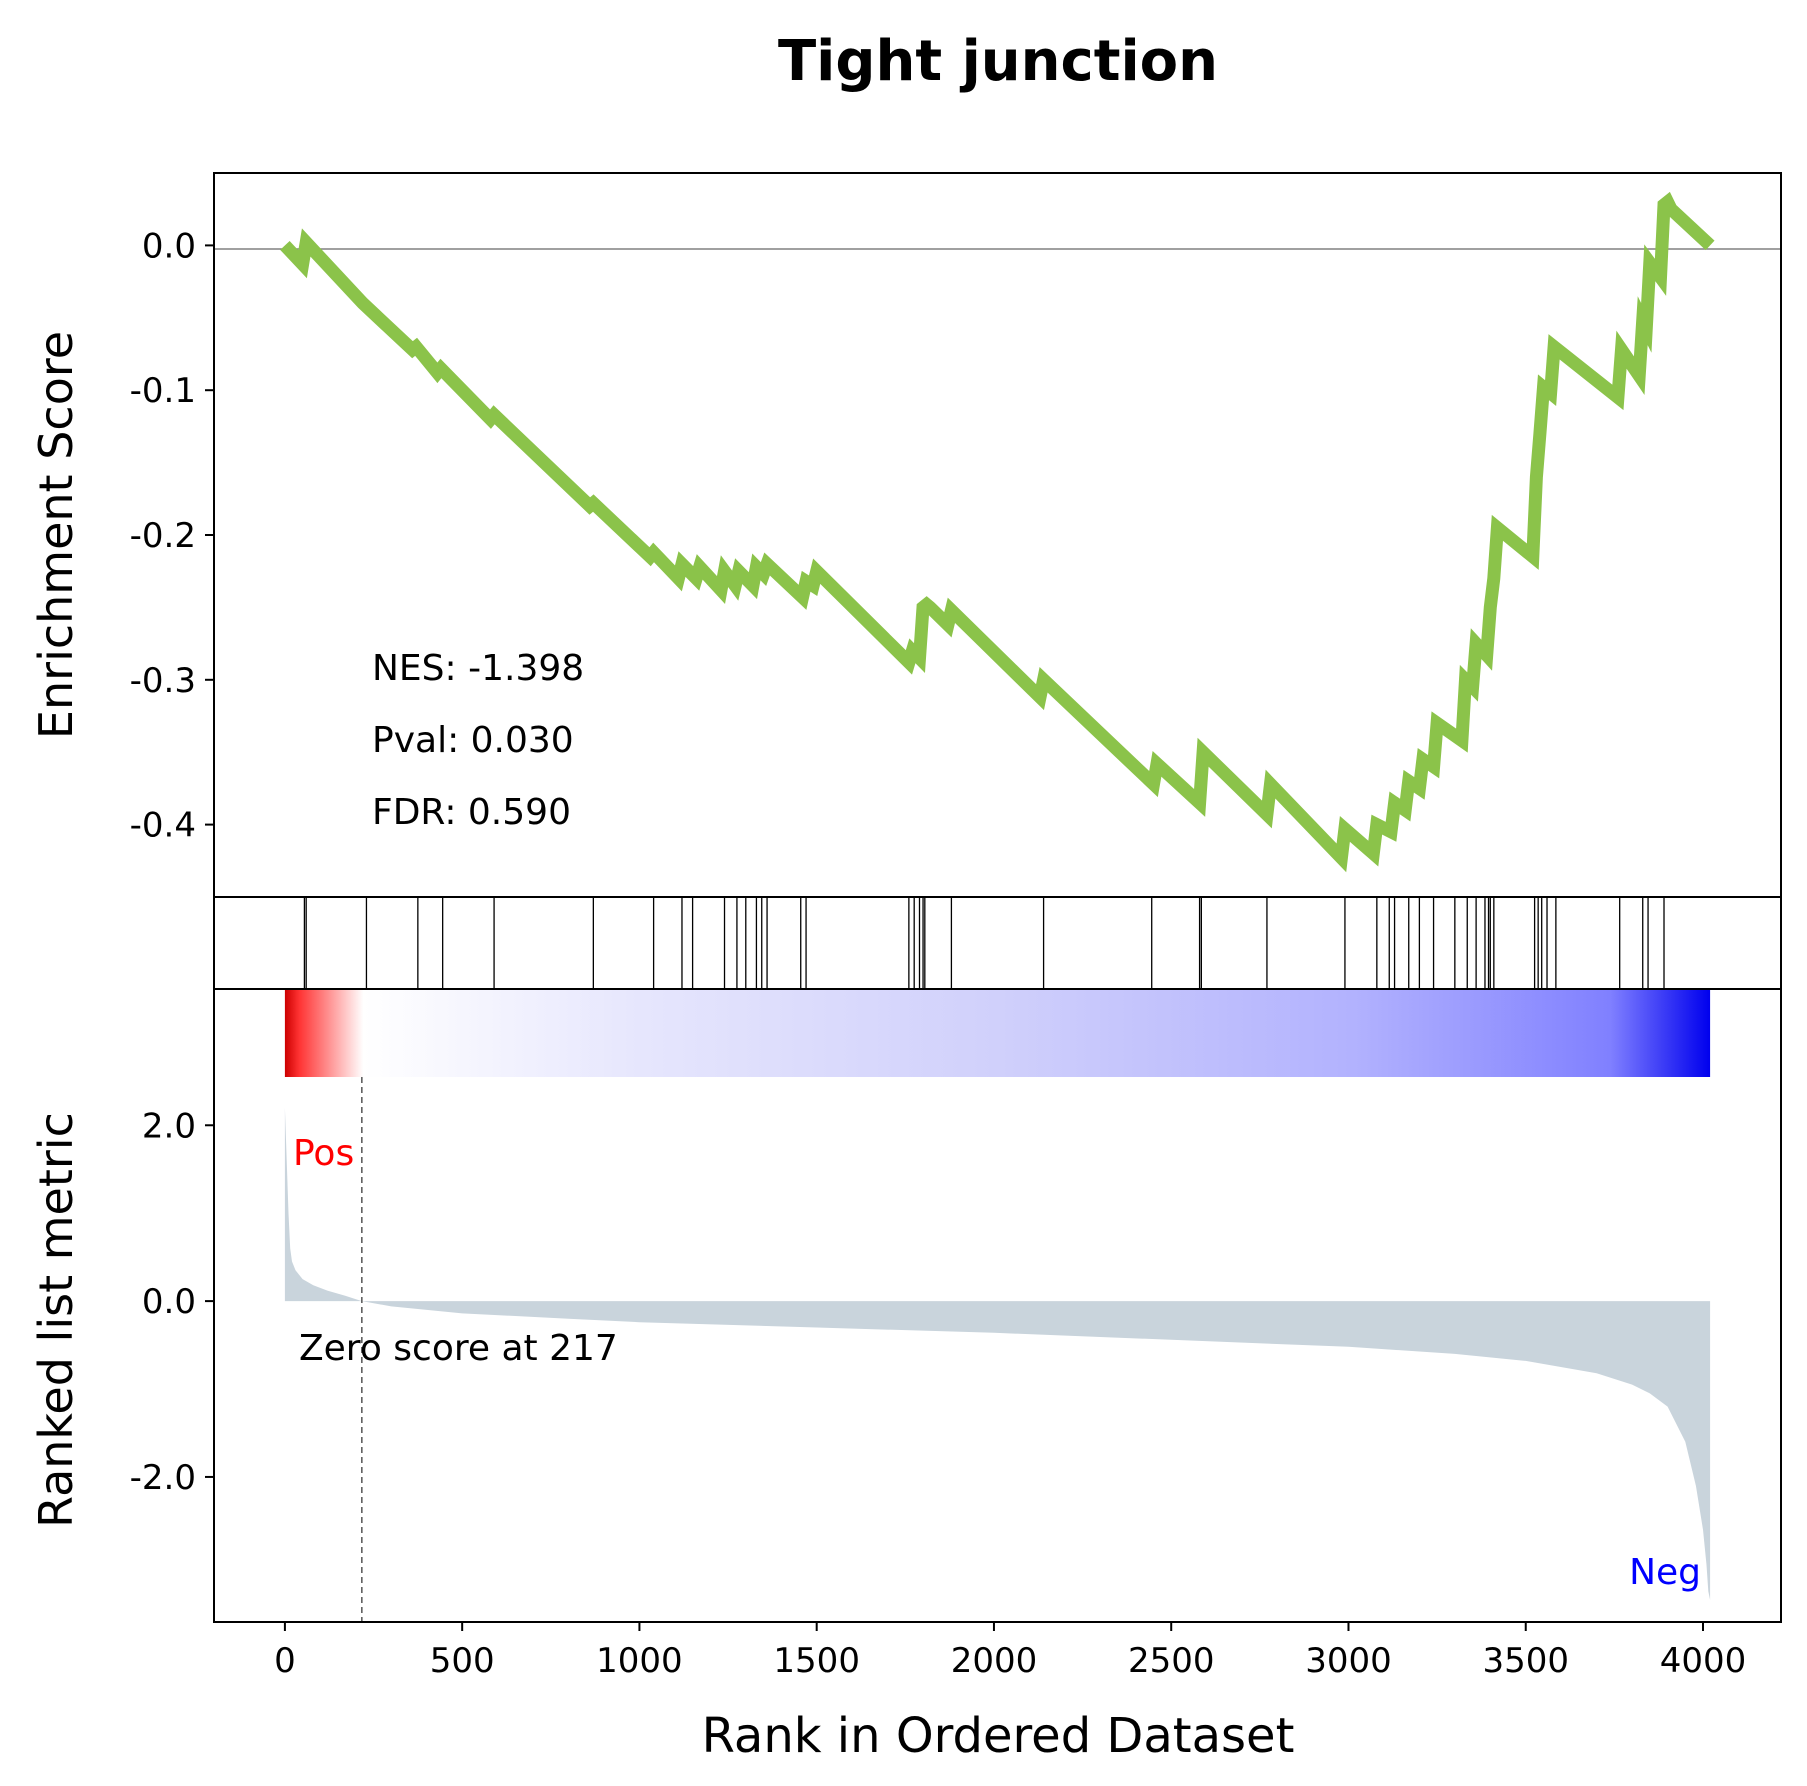 This screenshot has height=1786, width=1807. What do you see at coordinates (163, 826) in the screenshot?
I see `es-y-tick-label: -0.4` at bounding box center [163, 826].